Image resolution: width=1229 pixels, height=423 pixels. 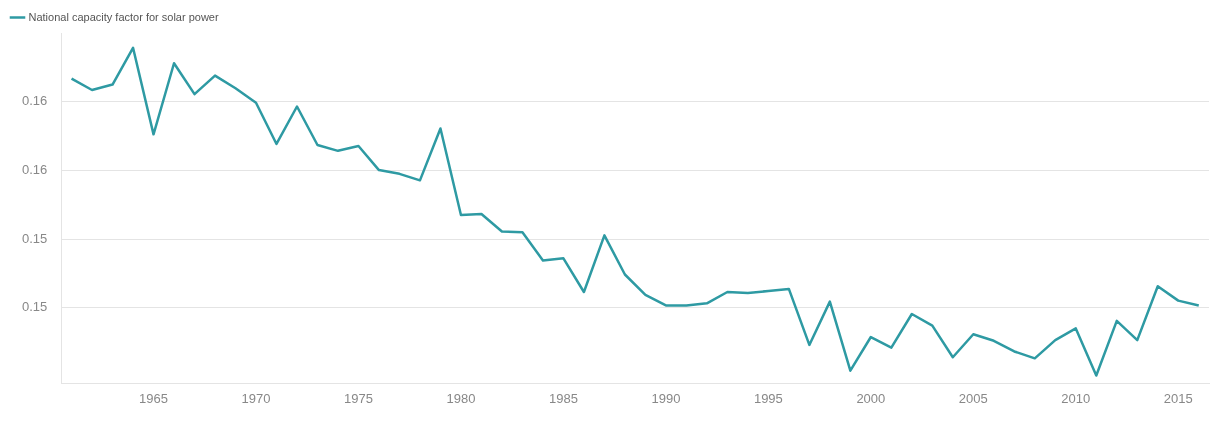 I want to click on x-tick-label: 1975, so click(x=358, y=398).